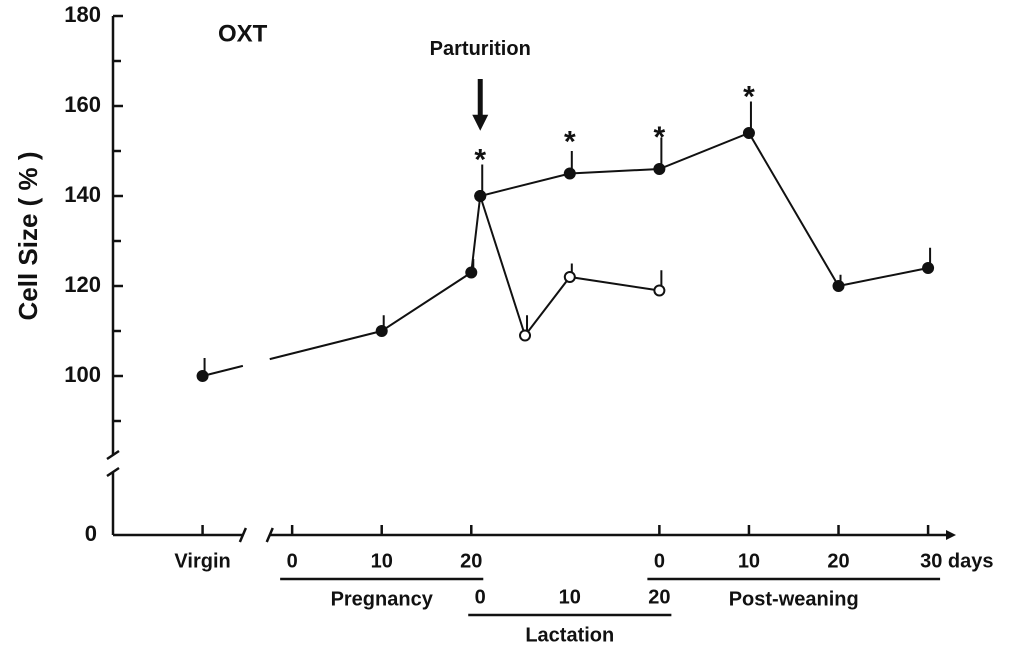  What do you see at coordinates (82, 14) in the screenshot?
I see `y-tick-label: 180` at bounding box center [82, 14].